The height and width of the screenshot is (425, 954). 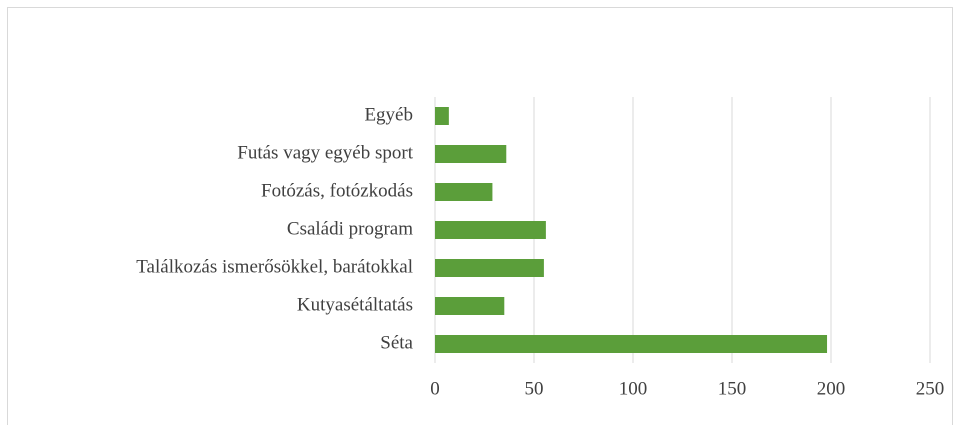 I want to click on x-tick-label: 150, so click(x=732, y=388).